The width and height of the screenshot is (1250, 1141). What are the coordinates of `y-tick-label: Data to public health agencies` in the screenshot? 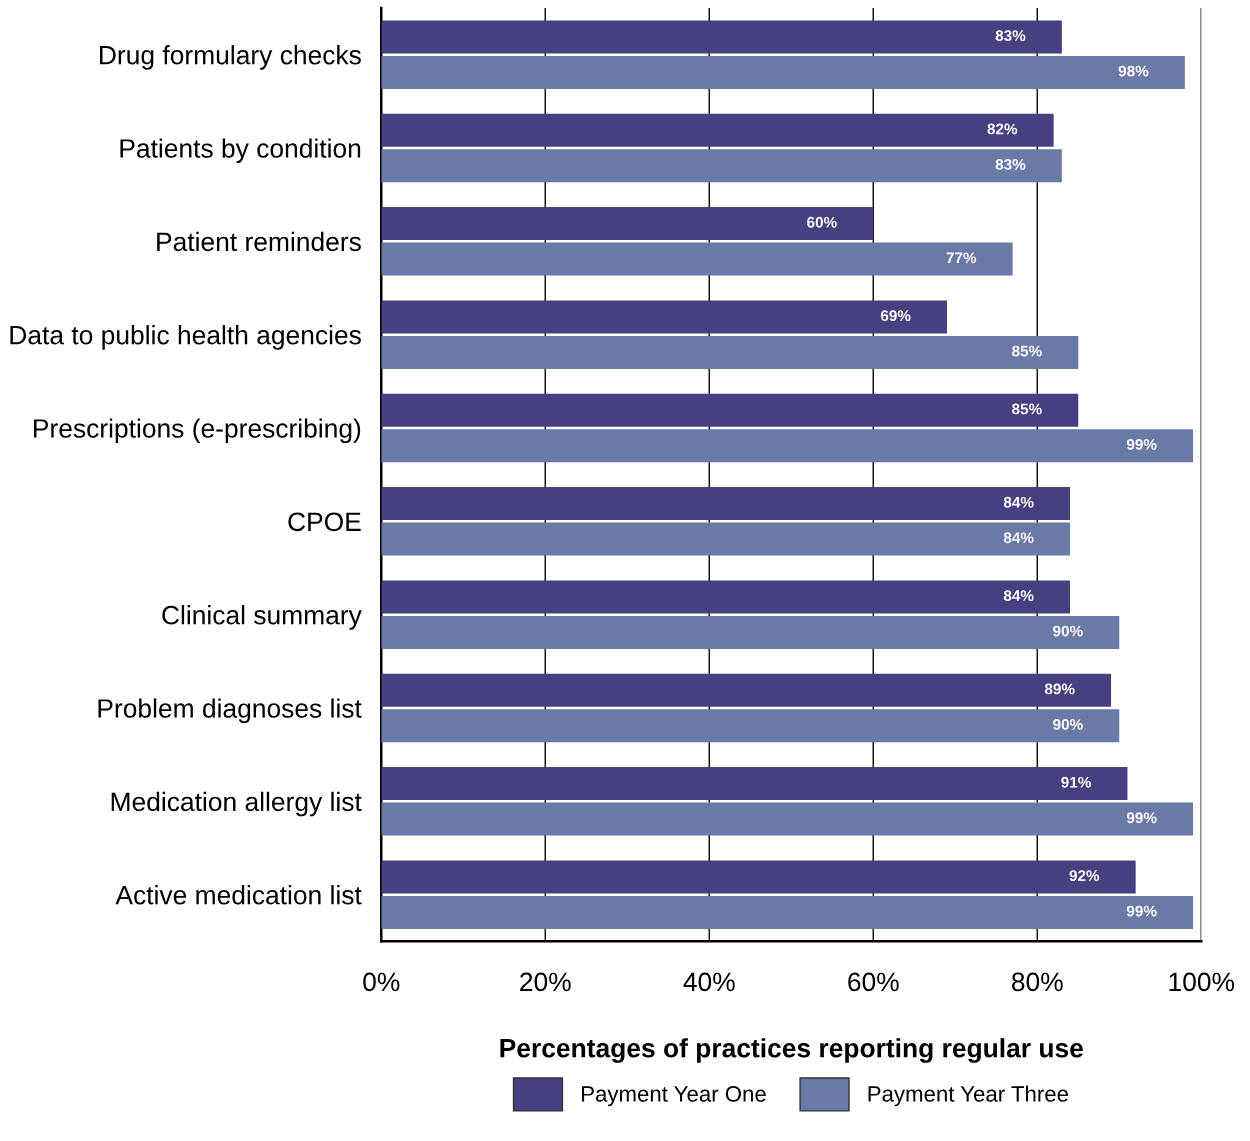 It's located at (185, 337).